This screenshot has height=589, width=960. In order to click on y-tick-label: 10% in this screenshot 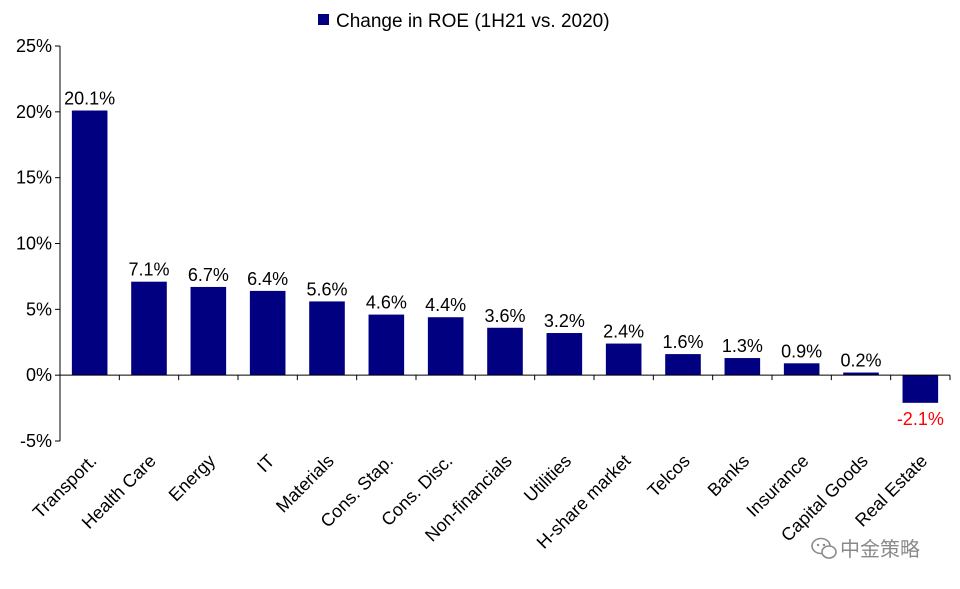, I will do `click(34, 244)`.